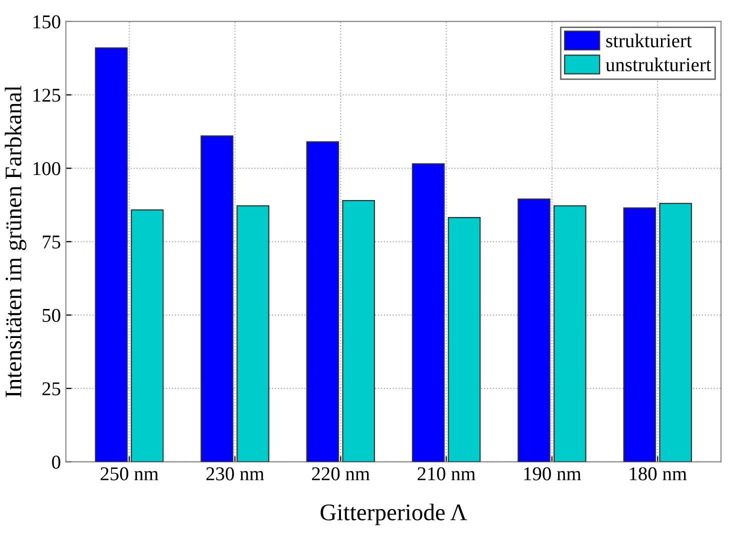 The width and height of the screenshot is (732, 537). I want to click on y-tick-label: 50, so click(51, 315).